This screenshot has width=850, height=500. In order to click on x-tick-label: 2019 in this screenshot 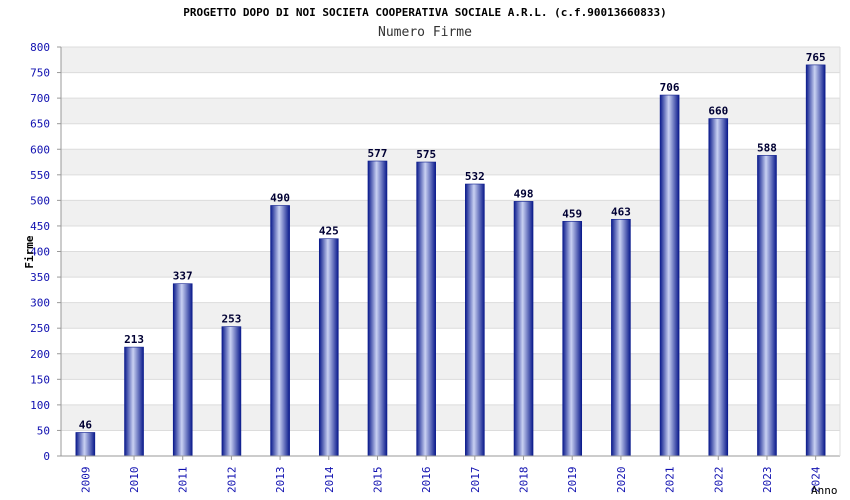, I will do `click(572, 480)`.